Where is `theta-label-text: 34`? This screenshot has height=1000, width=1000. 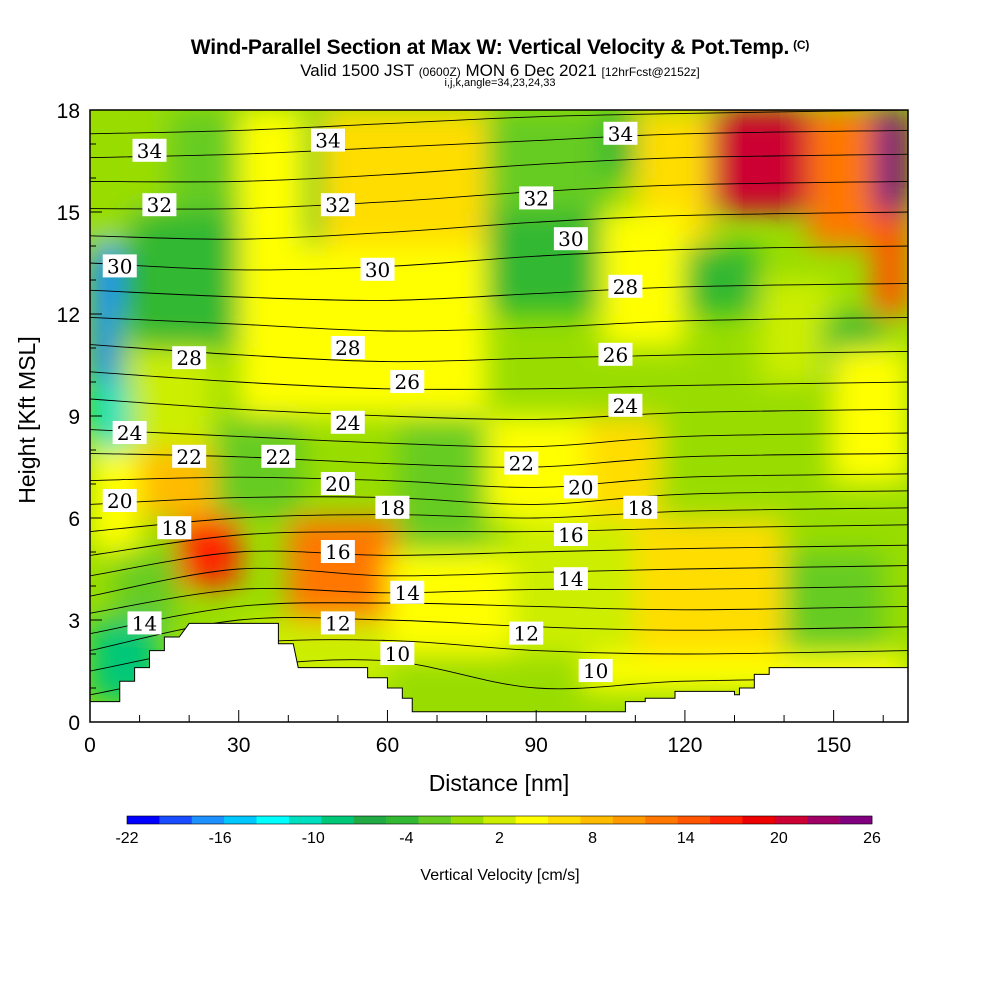 theta-label-text: 34 is located at coordinates (149, 151).